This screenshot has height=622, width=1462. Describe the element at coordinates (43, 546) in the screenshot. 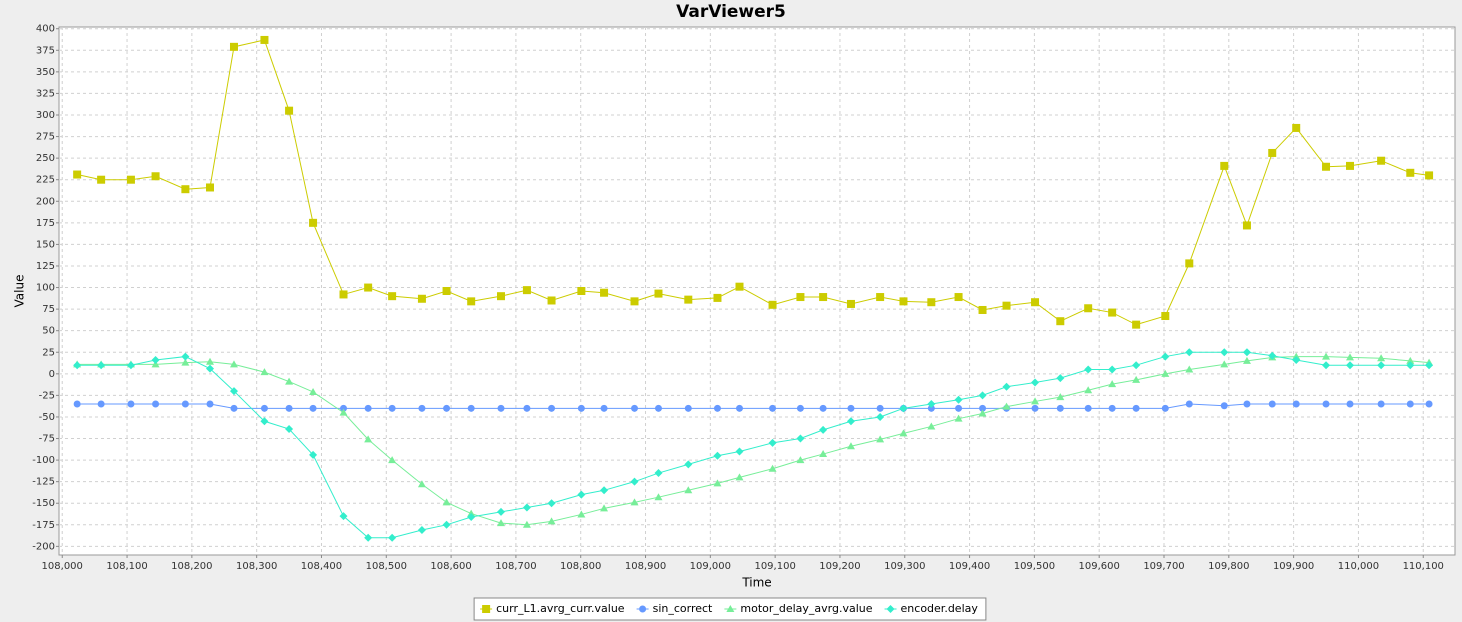

I see `y-tick-label: -200` at that location.